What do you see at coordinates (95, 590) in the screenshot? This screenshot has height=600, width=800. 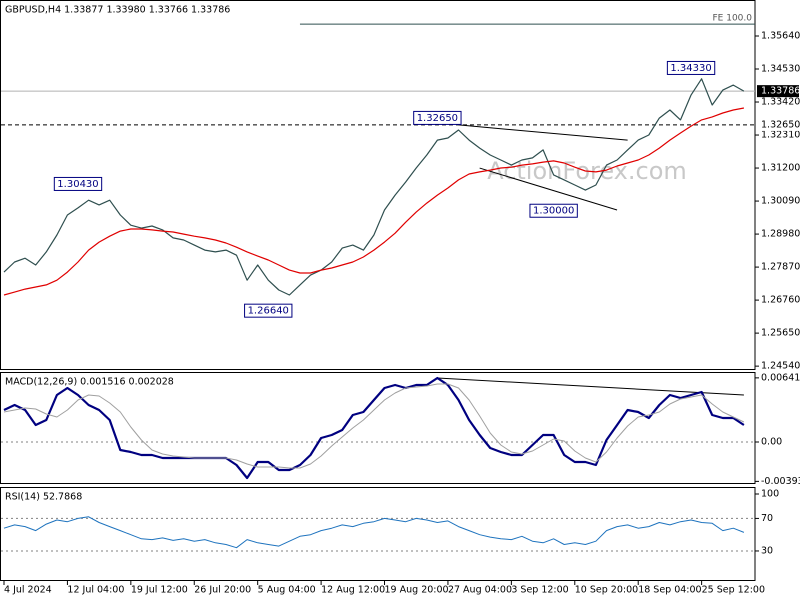 I see `x-tick-label: 12 Jul 04:00` at bounding box center [95, 590].